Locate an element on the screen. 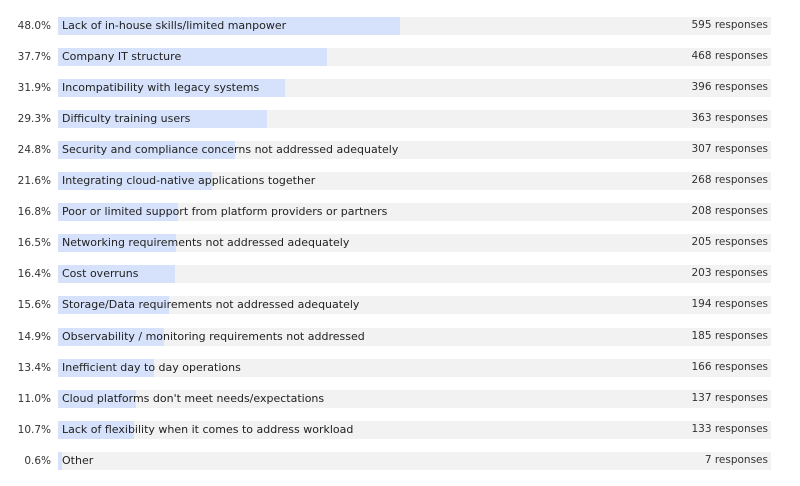  responses-count: 468 responses is located at coordinates (729, 56).